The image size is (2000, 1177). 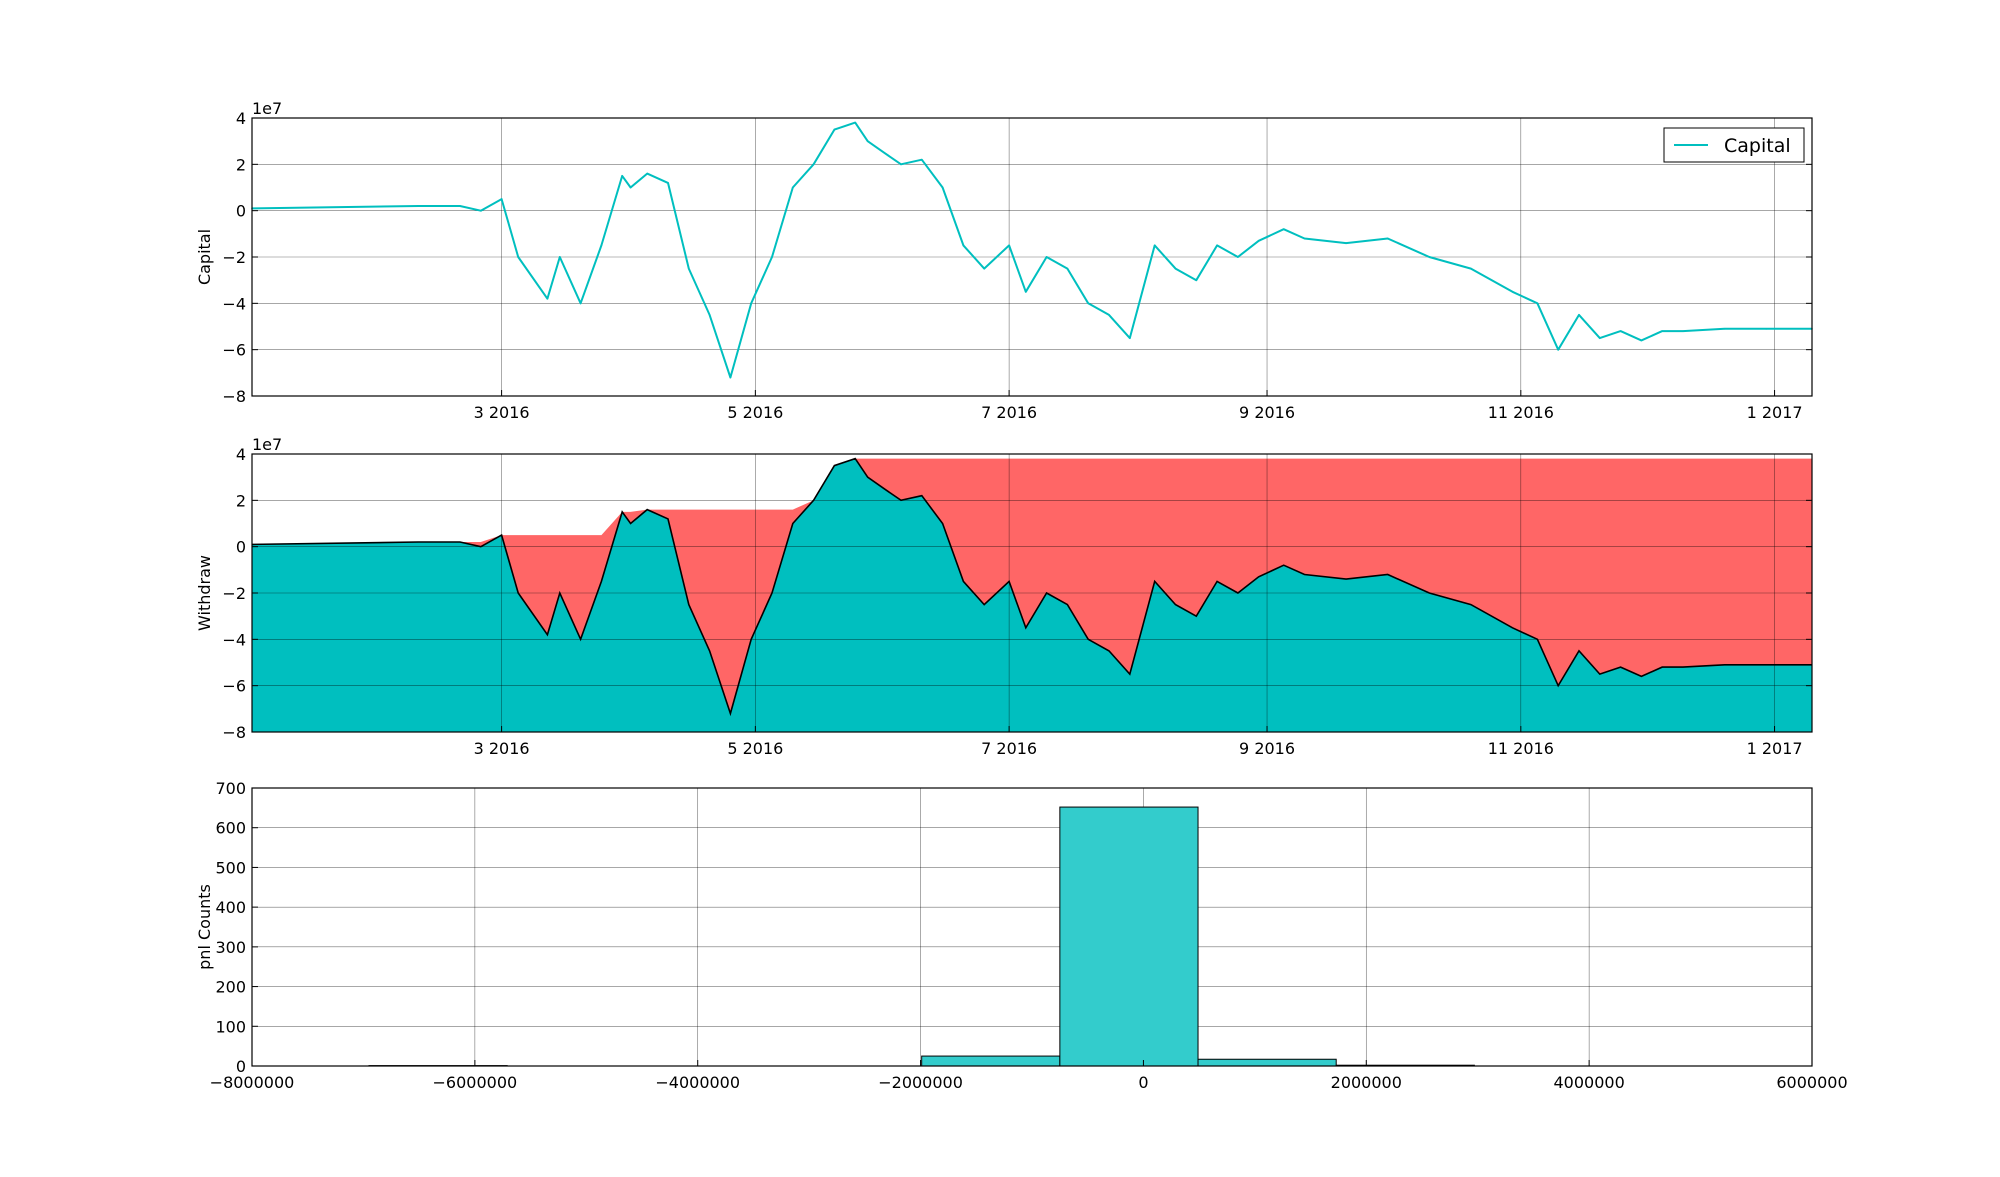 I want to click on y-tick-label: 400, so click(x=230, y=907).